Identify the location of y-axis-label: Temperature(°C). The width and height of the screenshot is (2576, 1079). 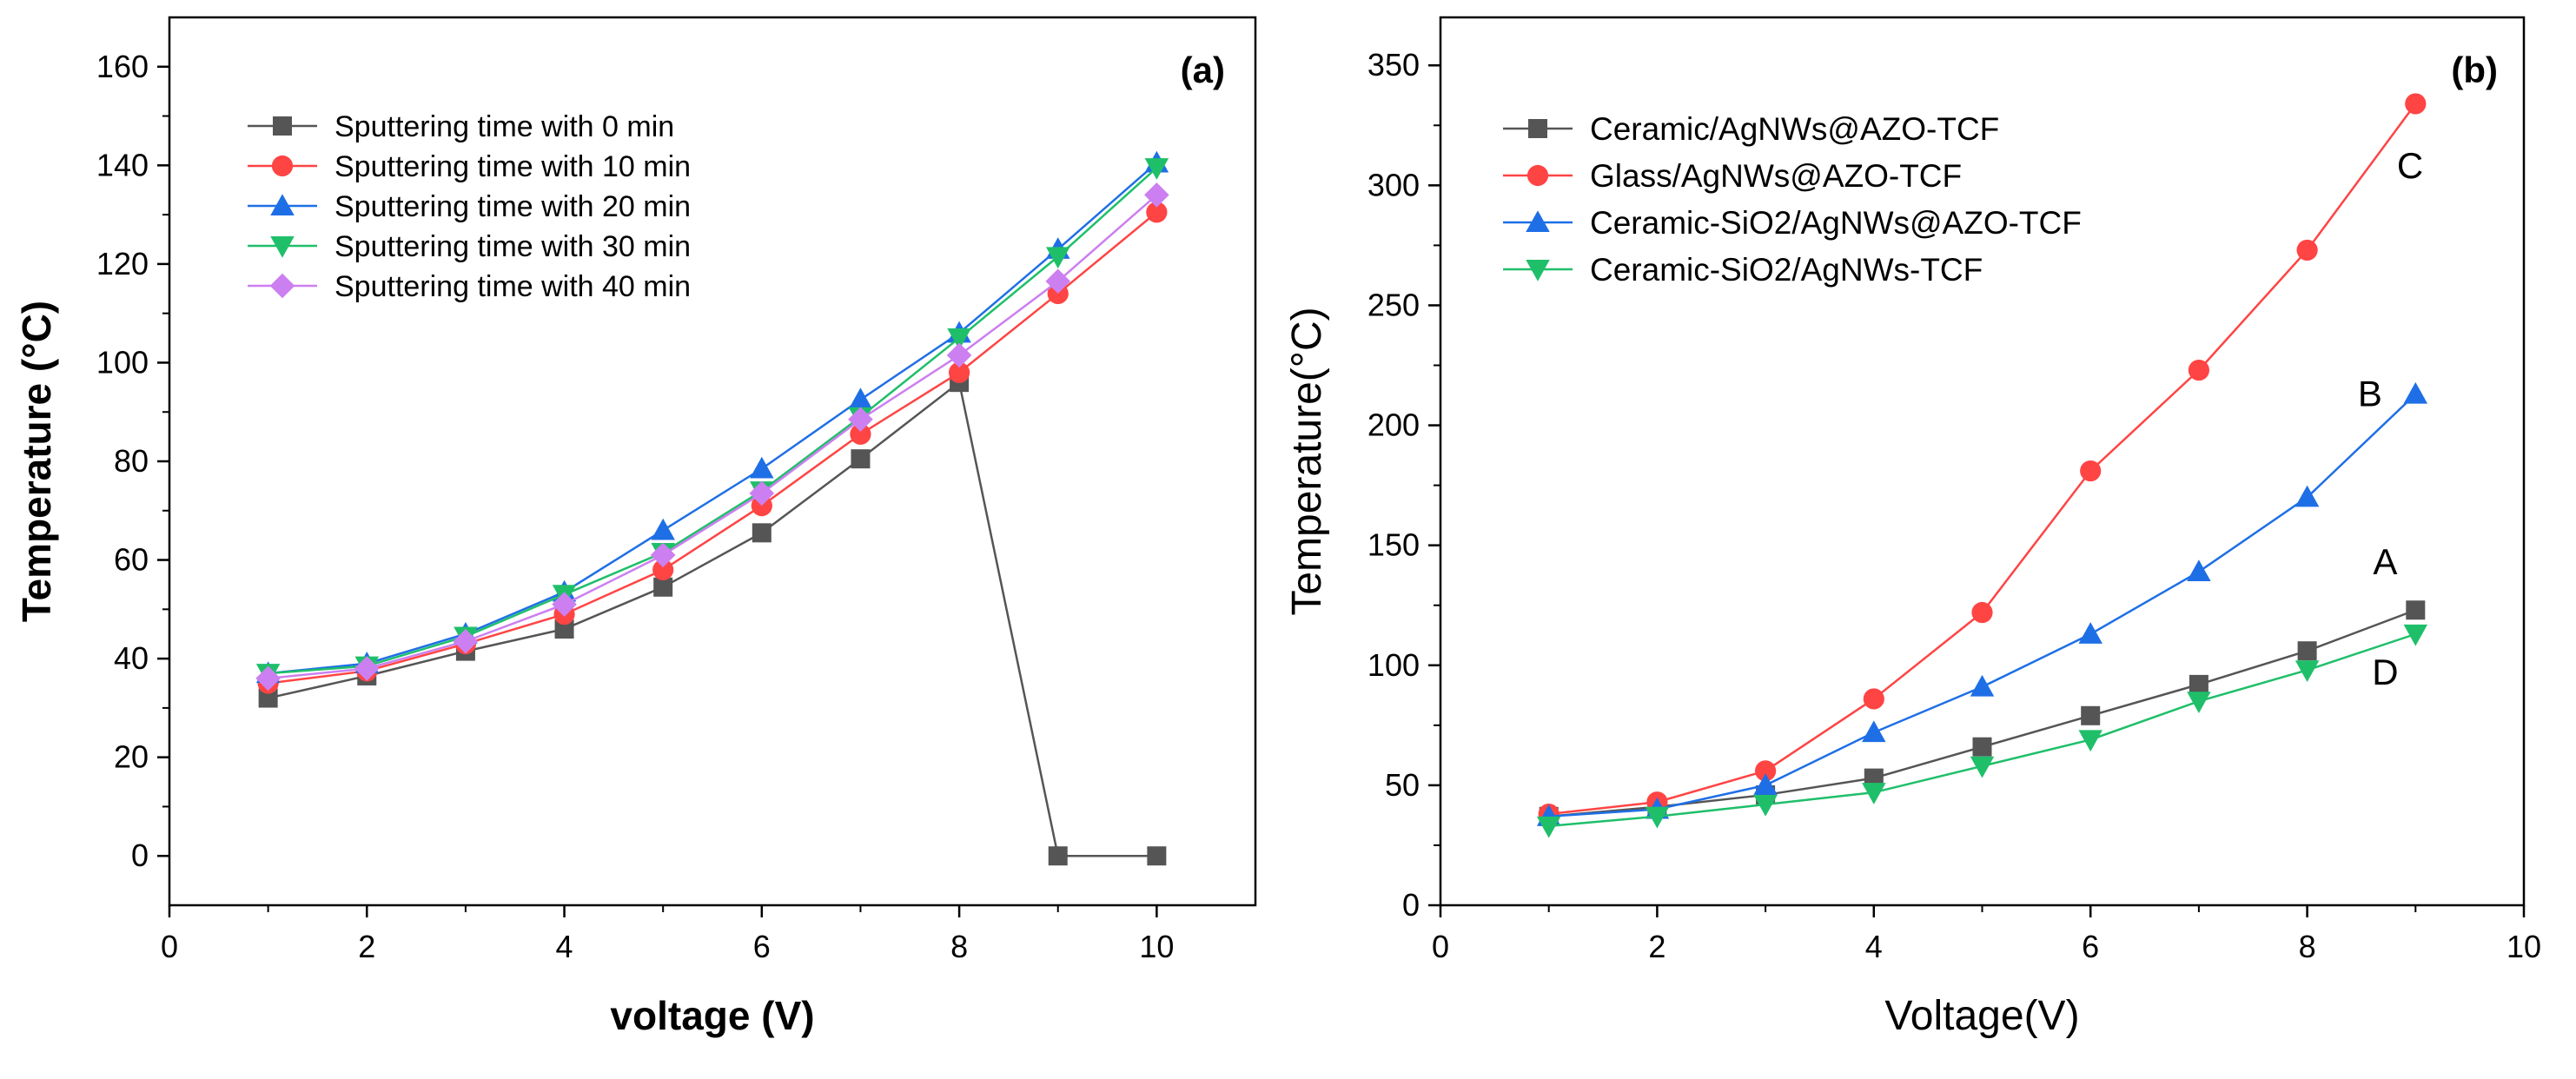
(1307, 461).